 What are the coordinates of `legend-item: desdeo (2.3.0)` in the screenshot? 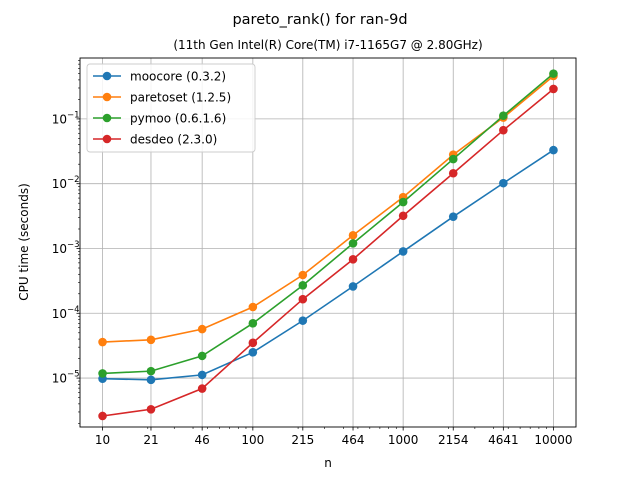 It's located at (155, 140).